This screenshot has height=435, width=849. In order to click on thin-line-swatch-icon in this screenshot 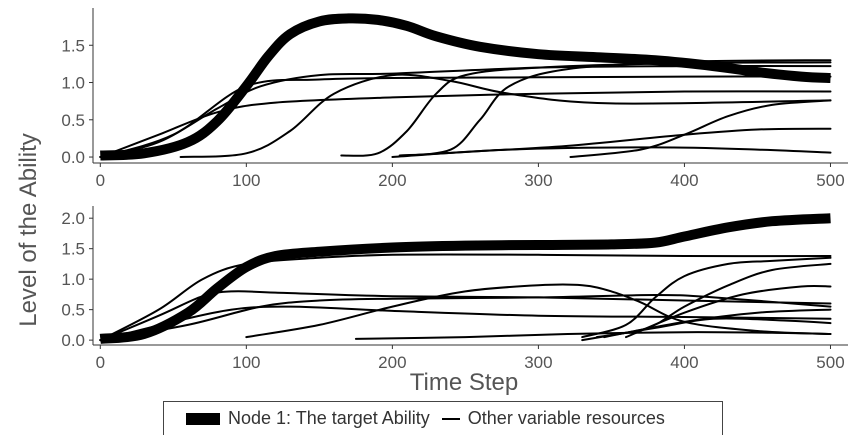, I will do `click(450, 418)`.